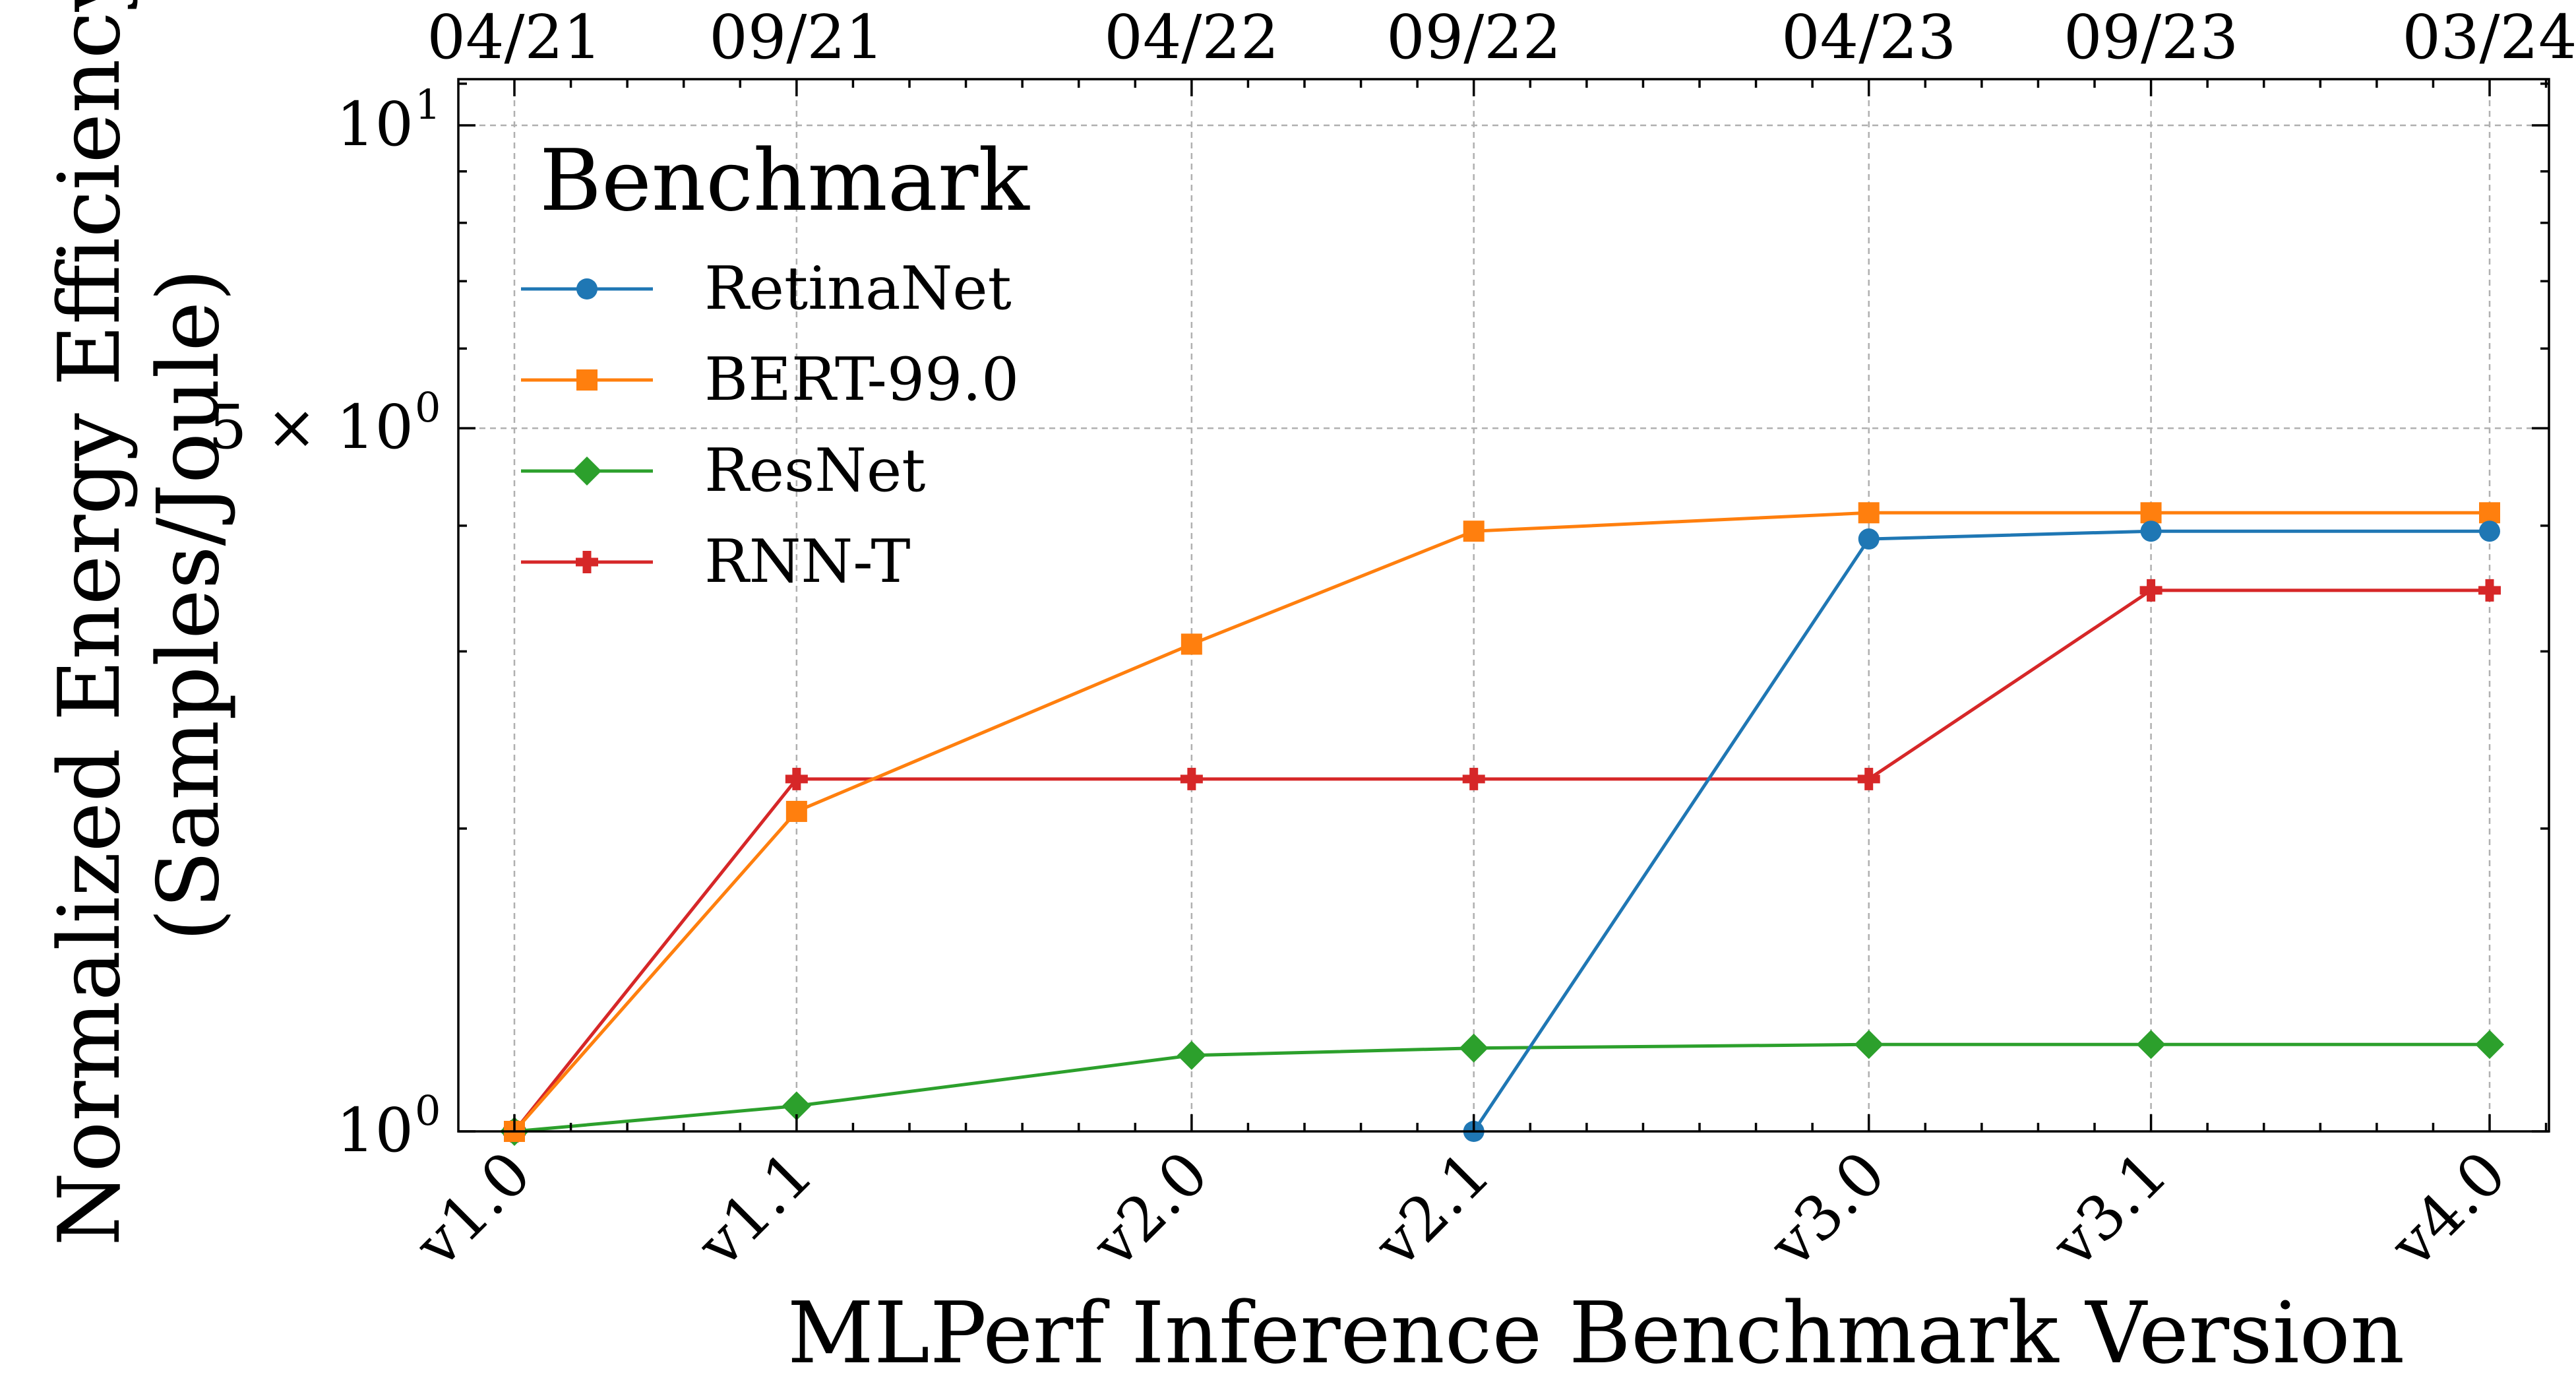  What do you see at coordinates (1596, 1333) in the screenshot?
I see `x-axis-title: MLPerf Inference Benchmark Version` at bounding box center [1596, 1333].